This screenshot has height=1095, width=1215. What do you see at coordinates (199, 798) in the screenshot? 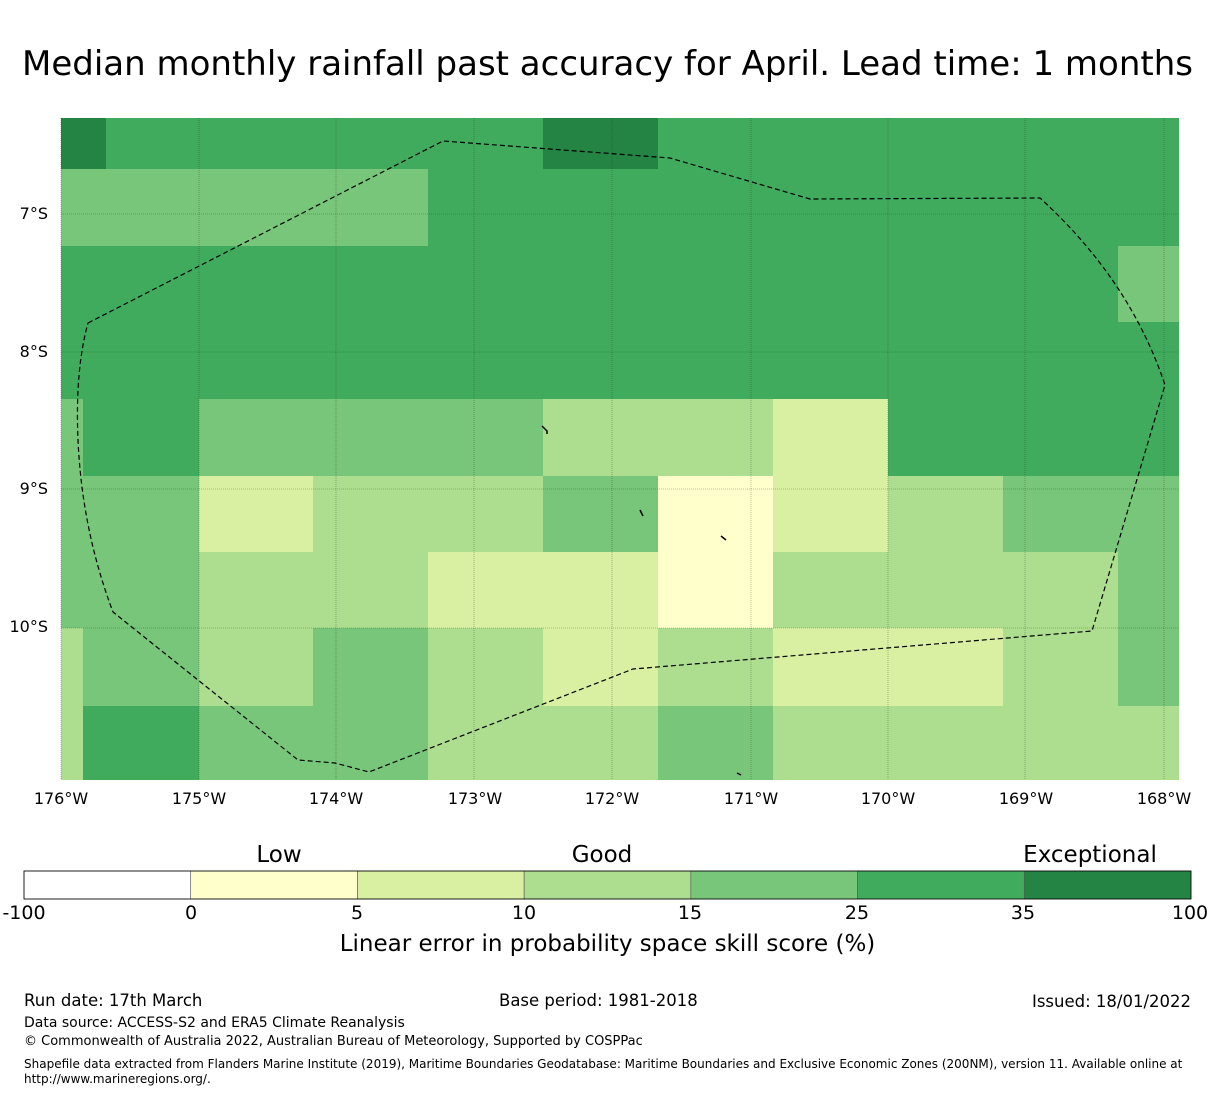
I see `lon-label-175w: 175°W` at bounding box center [199, 798].